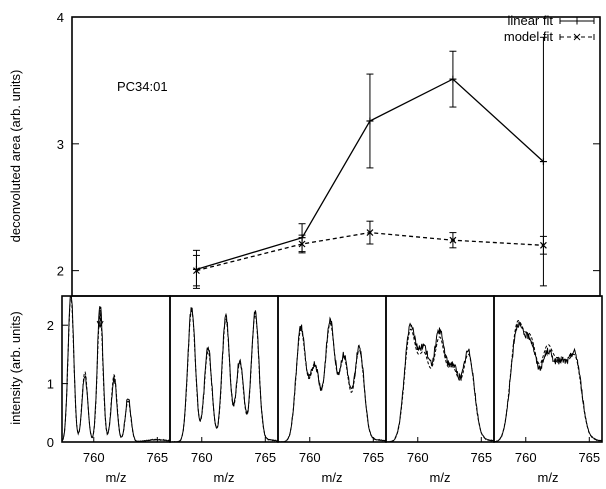 The image size is (606, 489). I want to click on legend-label-linear-fit: linear fit, so click(530, 20).